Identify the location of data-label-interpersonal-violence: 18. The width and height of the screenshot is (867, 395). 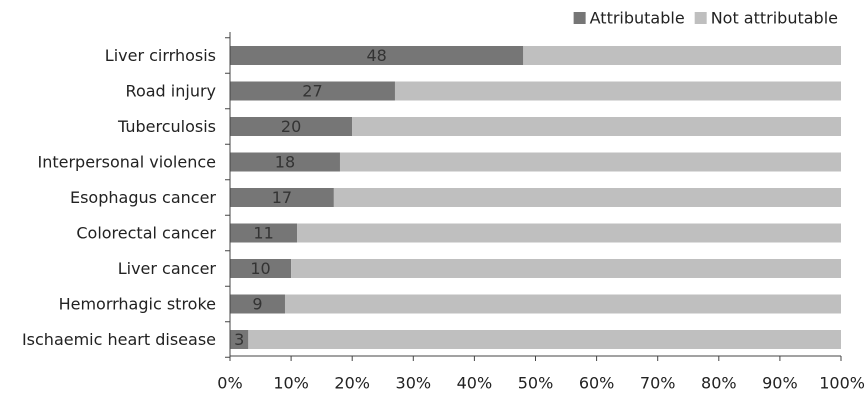
(285, 162).